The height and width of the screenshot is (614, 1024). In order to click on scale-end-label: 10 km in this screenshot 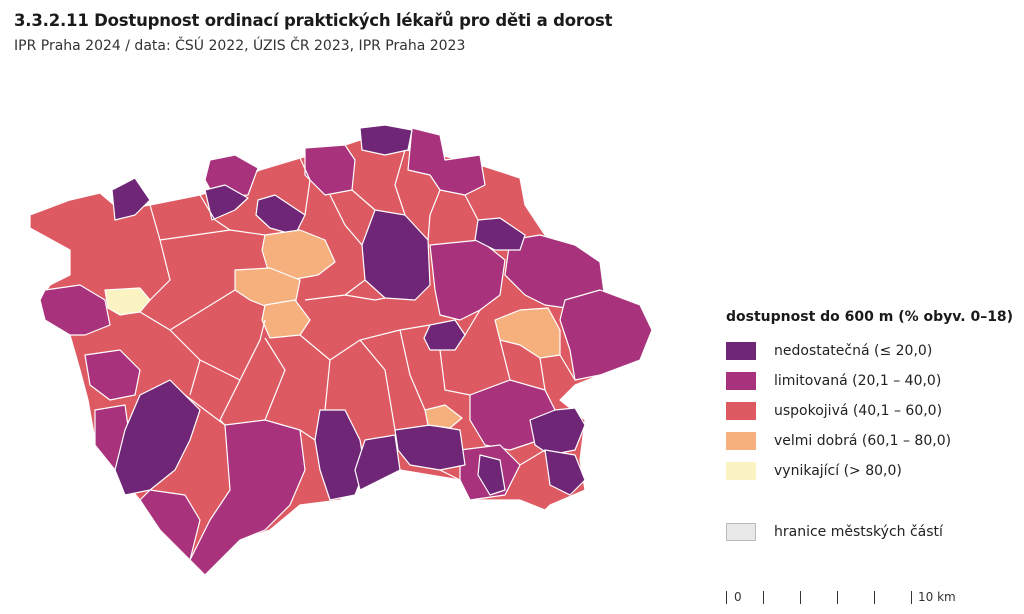, I will do `click(937, 597)`.